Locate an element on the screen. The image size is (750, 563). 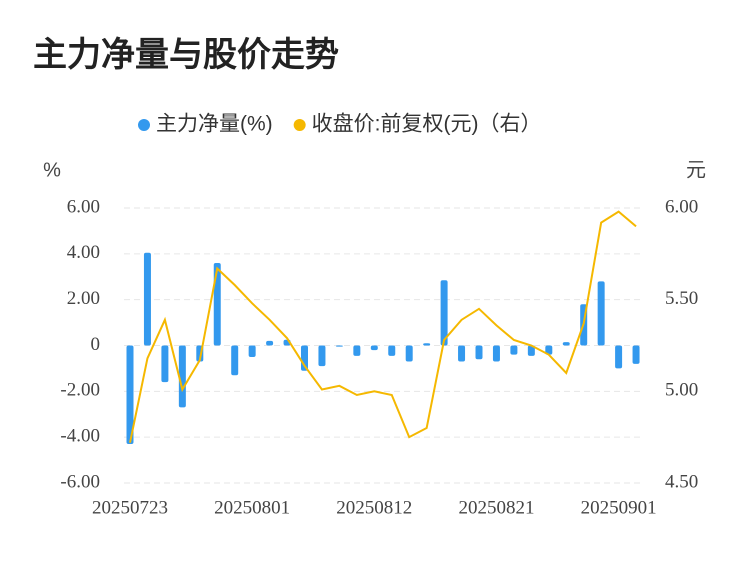
y2-tick-label: 5.00 is located at coordinates (681, 390).